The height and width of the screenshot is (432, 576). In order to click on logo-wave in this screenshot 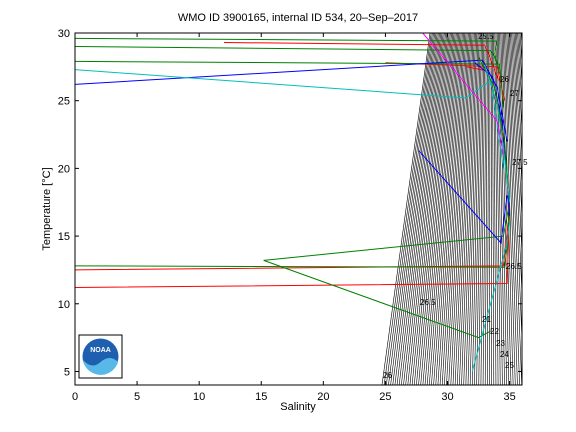, I will do `click(100, 366)`.